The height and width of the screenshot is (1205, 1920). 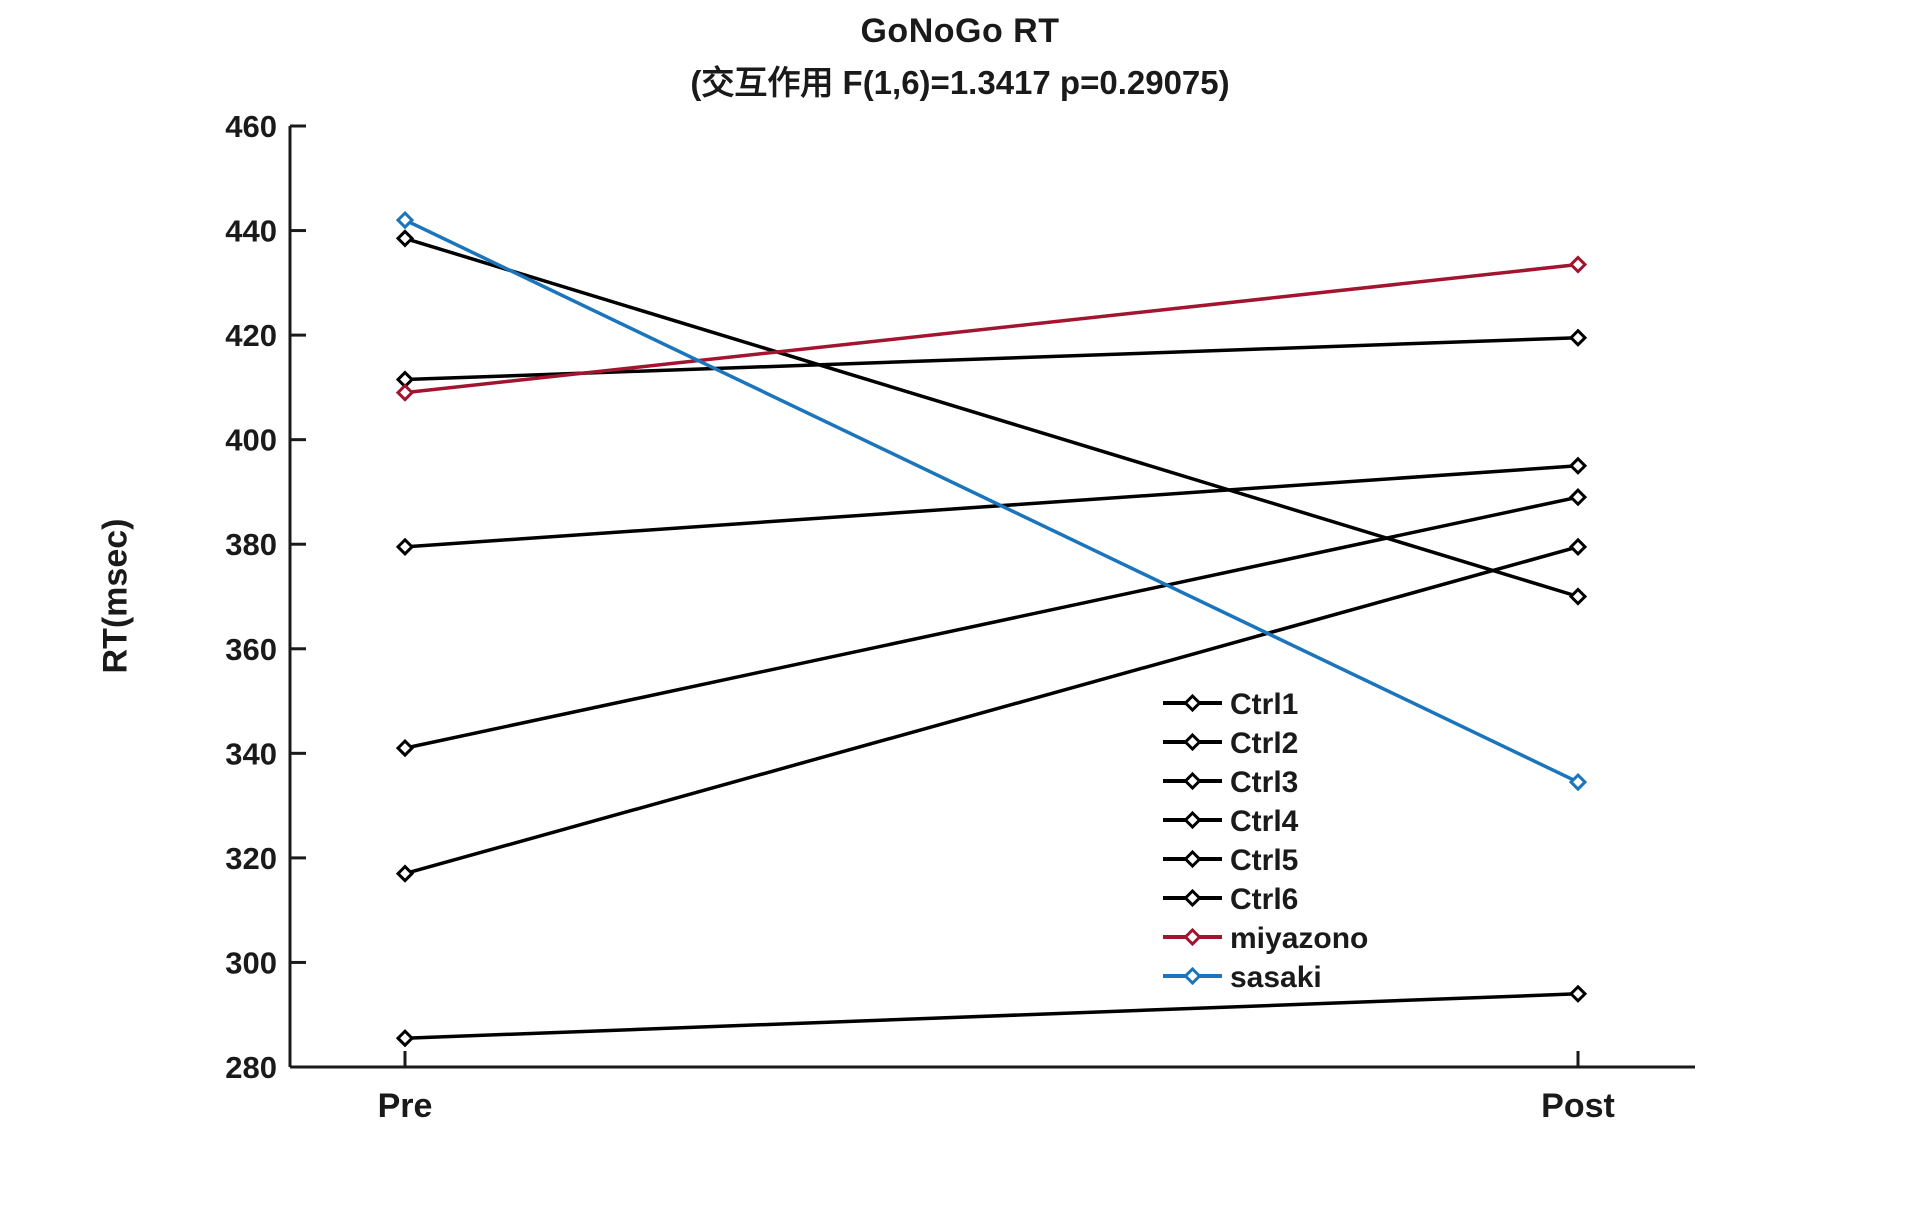 What do you see at coordinates (1299, 938) in the screenshot?
I see `legend-label: miyazono` at bounding box center [1299, 938].